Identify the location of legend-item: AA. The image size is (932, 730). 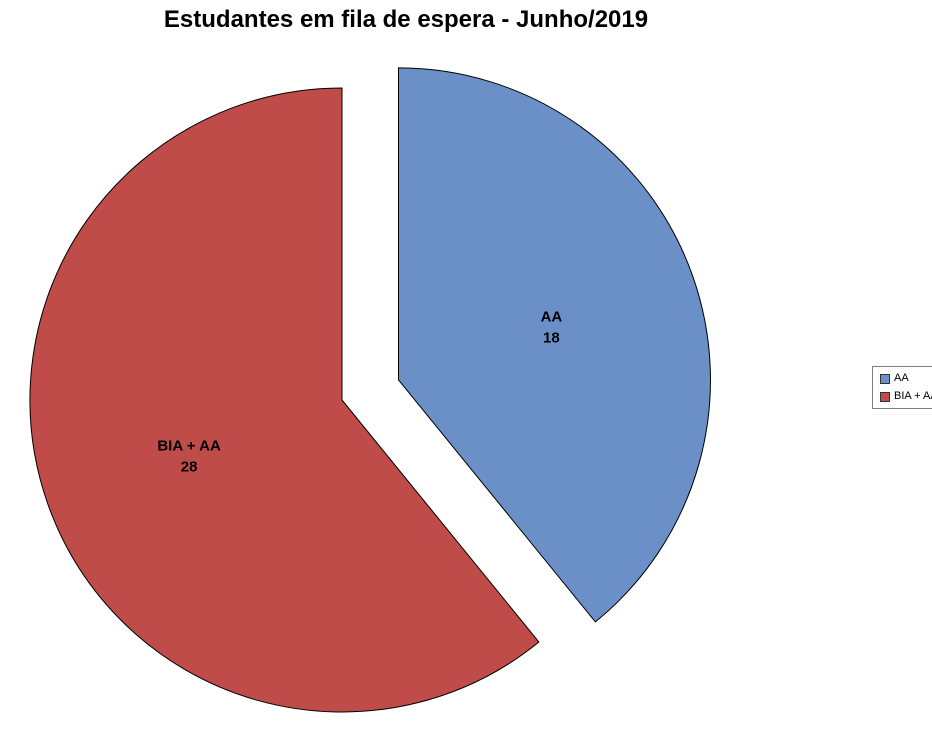
(906, 378).